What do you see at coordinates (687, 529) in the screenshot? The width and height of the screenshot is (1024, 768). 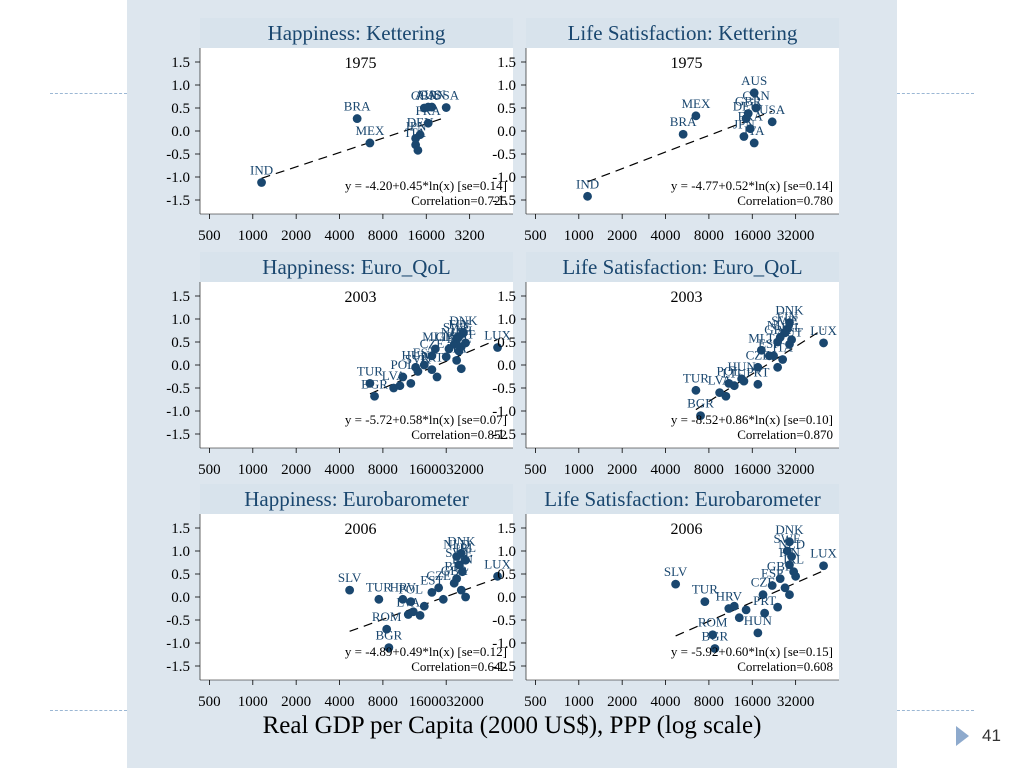 I see `year-label: 2006` at bounding box center [687, 529].